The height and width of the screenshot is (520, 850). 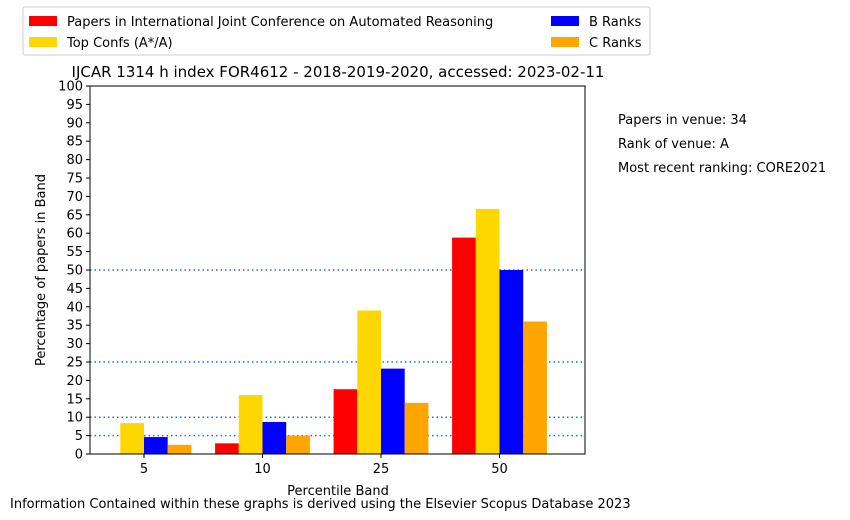 I want to click on legend-label-b-ranks: B Ranks, so click(x=615, y=22).